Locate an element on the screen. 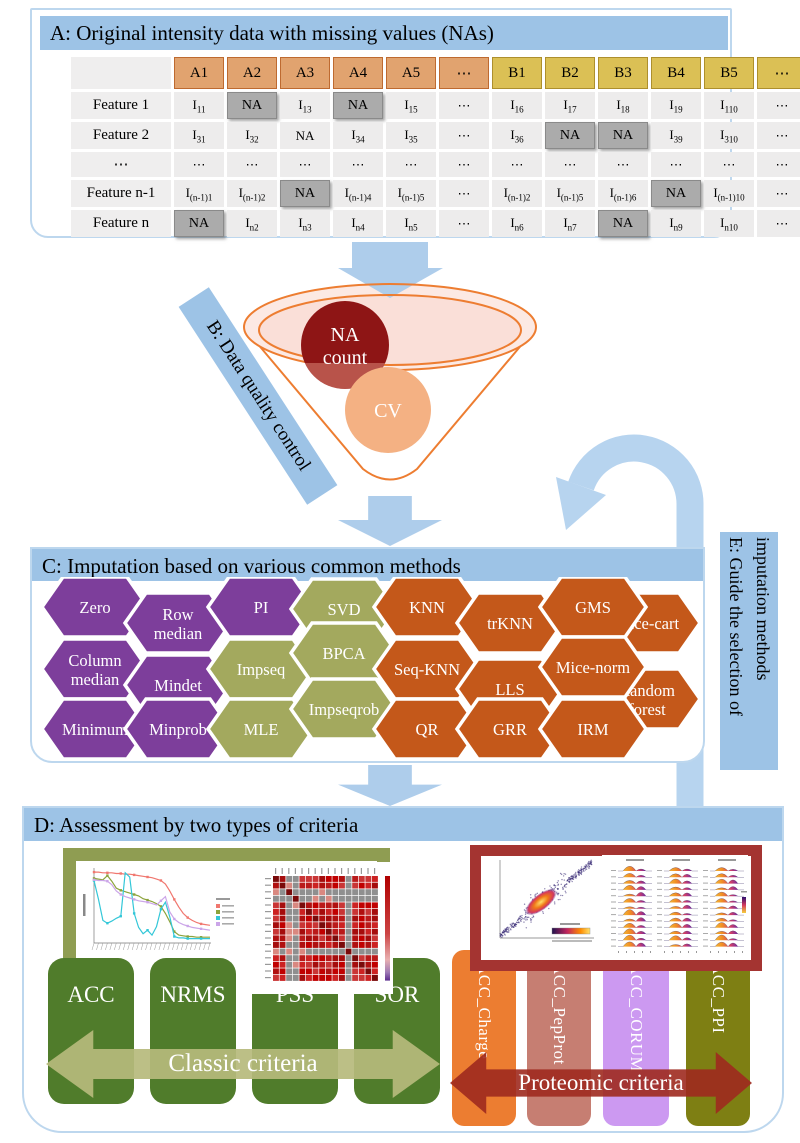  intensity-cell: I16 is located at coordinates (517, 105).